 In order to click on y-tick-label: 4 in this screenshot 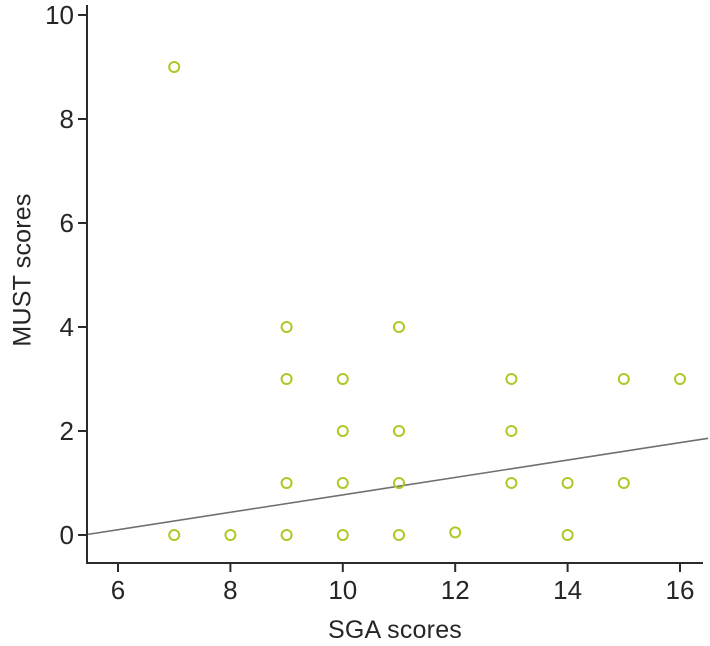, I will do `click(67, 327)`.